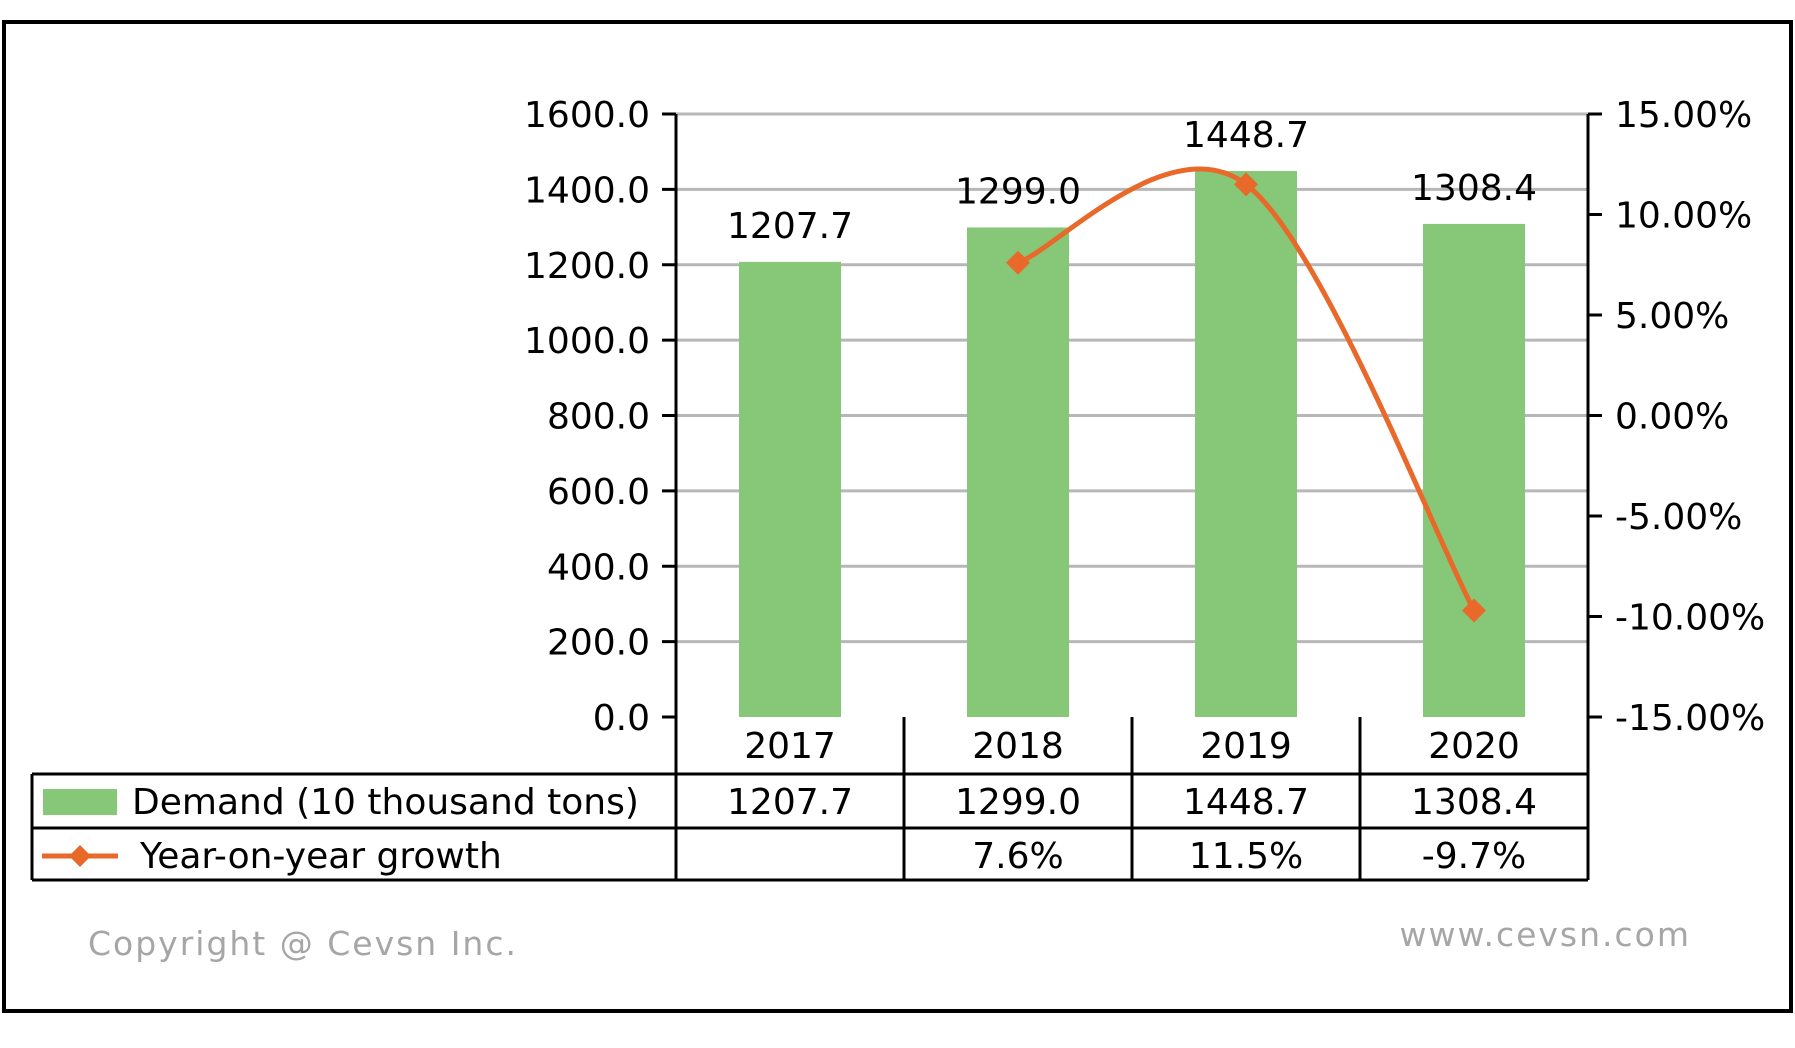  I want to click on bar-data-label: 1207.7, so click(790, 226).